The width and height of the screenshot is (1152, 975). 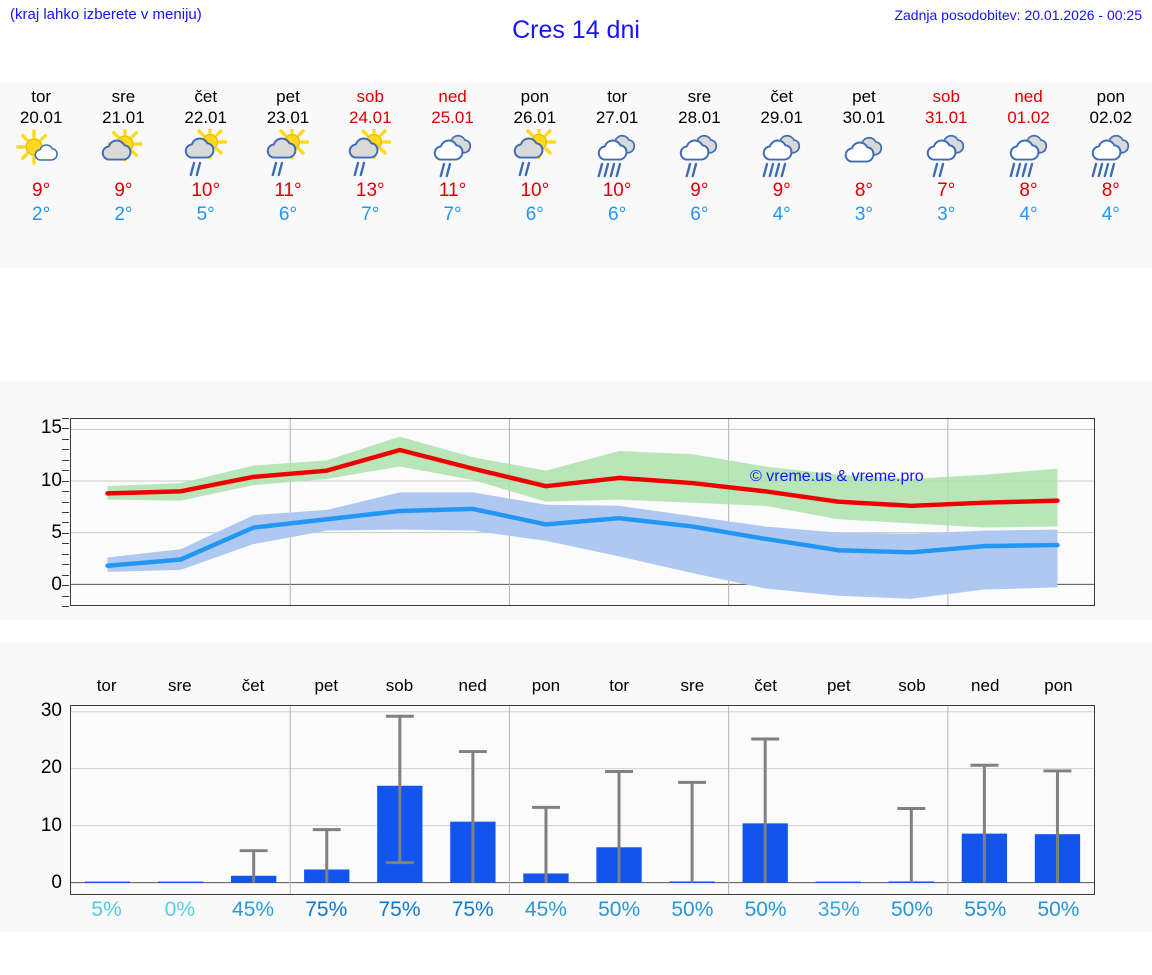 What do you see at coordinates (56, 883) in the screenshot?
I see `precipitation-y-tick: 0` at bounding box center [56, 883].